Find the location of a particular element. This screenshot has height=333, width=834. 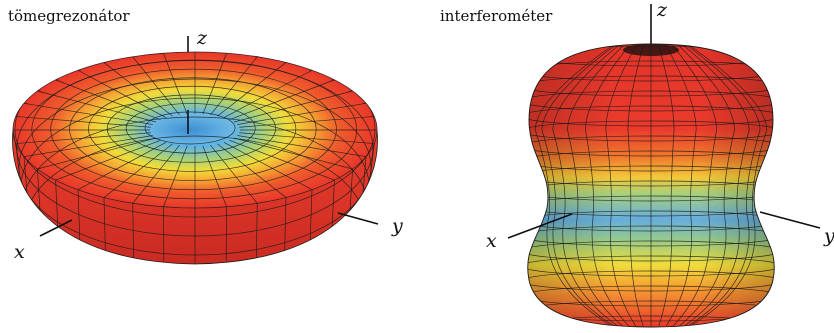

x-axis-line-torus is located at coordinates (56, 228).